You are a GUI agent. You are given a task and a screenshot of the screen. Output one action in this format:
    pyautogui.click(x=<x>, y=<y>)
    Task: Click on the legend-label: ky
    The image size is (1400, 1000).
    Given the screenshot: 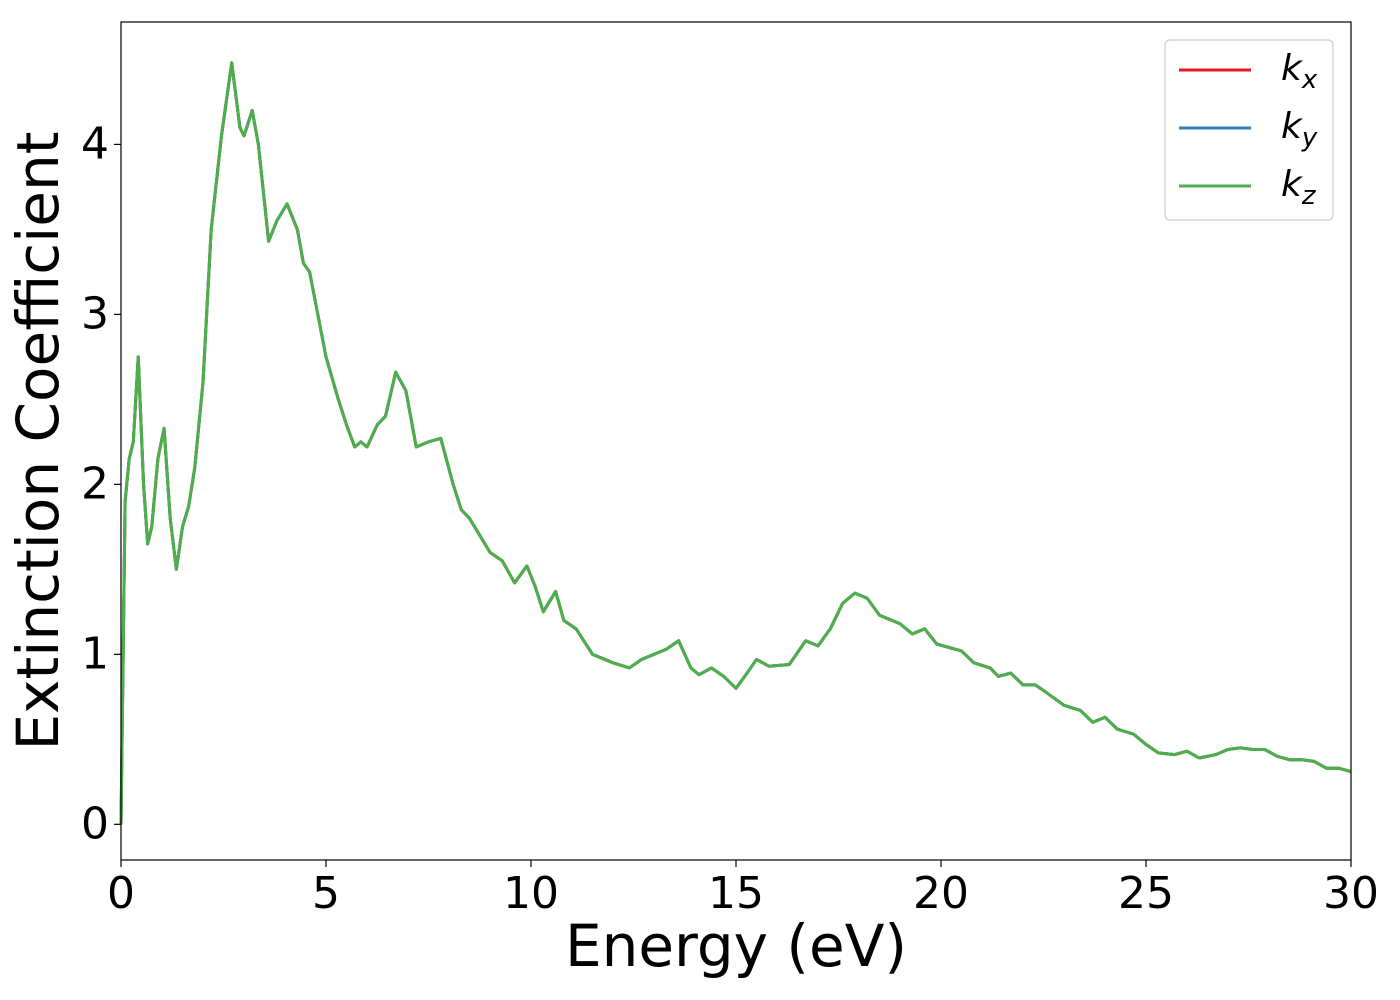 What is the action you would take?
    pyautogui.click(x=1299, y=129)
    